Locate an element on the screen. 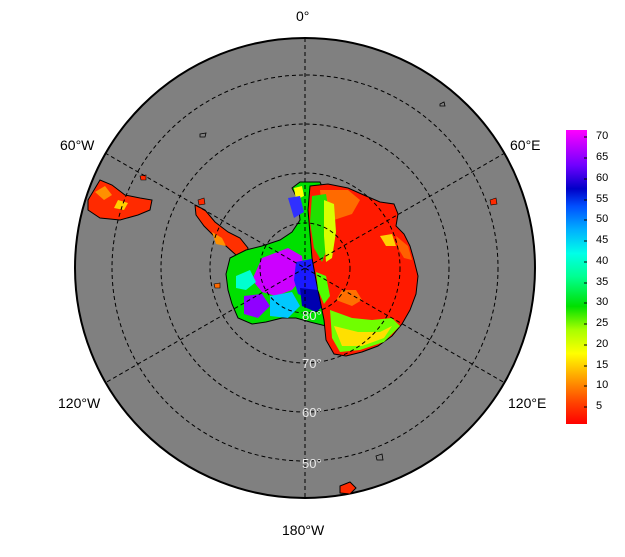 Image resolution: width=625 pixels, height=557 pixels. colorbar-label: 10 is located at coordinates (602, 385).